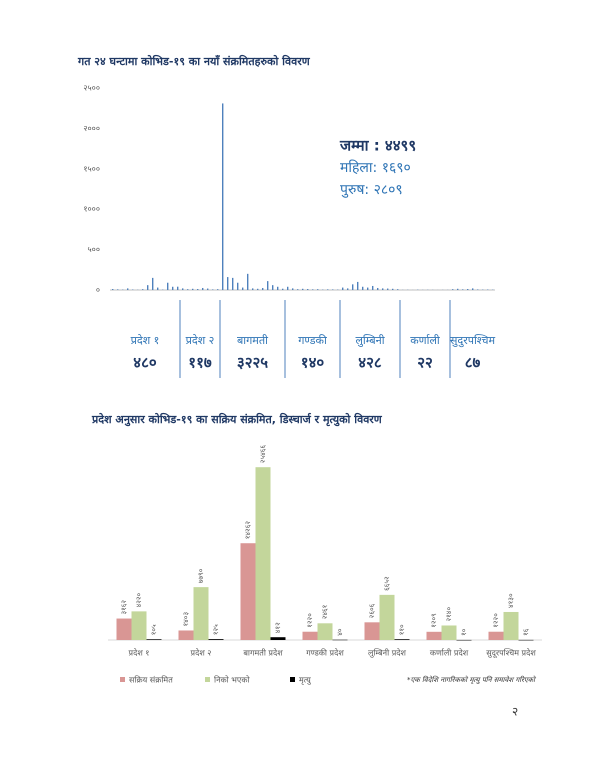 This screenshot has height=768, width=593. I want to click on x-tick-label: लुम्बिनी प्रदेश, so click(387, 653).